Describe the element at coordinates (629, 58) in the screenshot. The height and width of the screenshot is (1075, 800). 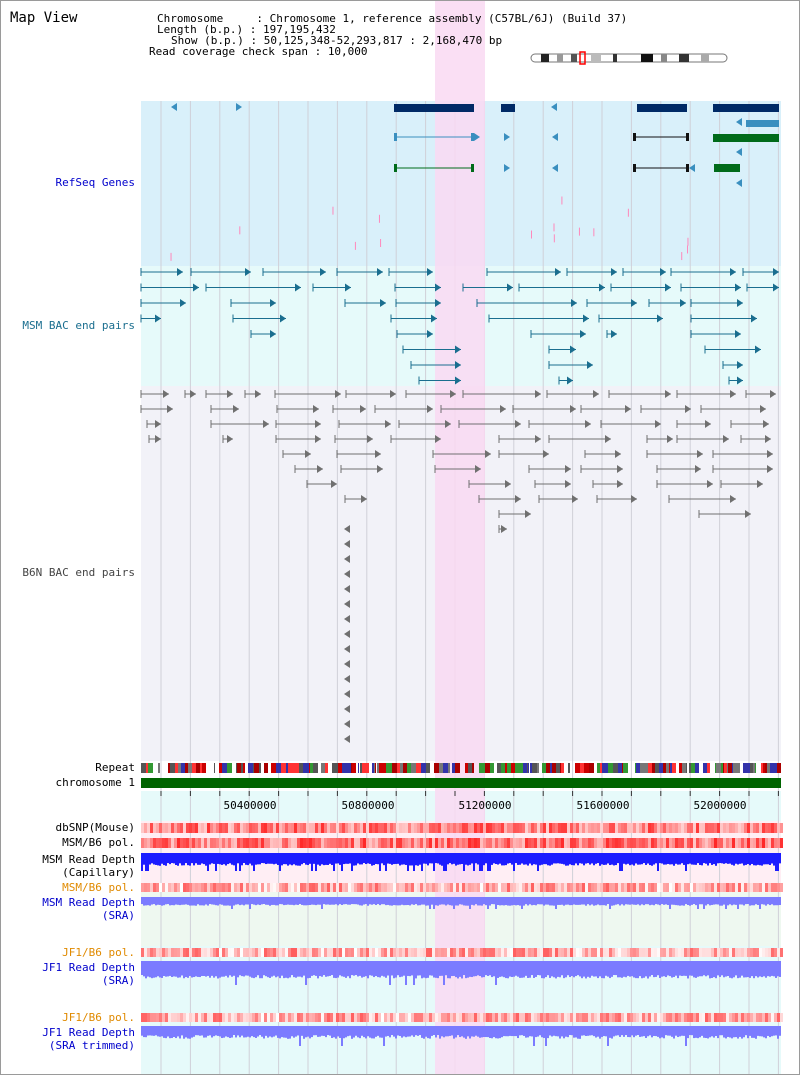
I see `chromosome-ideogram` at that location.